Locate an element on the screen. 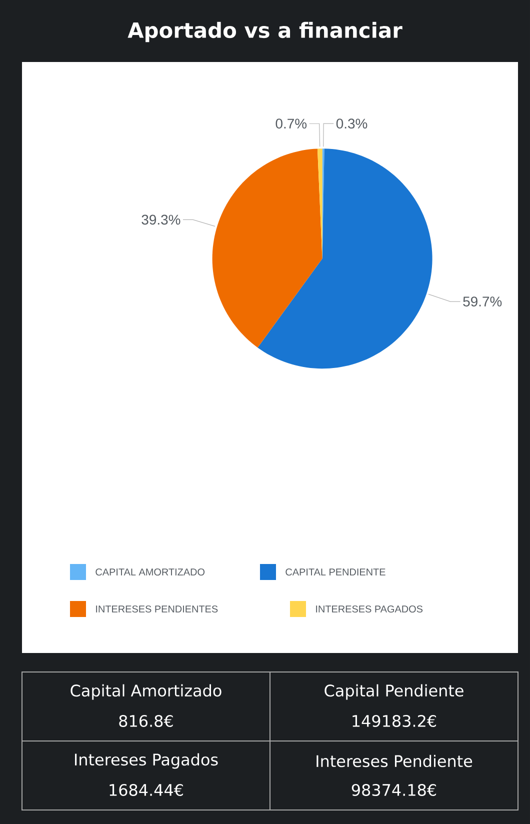  data-label: 0.7% is located at coordinates (291, 123).